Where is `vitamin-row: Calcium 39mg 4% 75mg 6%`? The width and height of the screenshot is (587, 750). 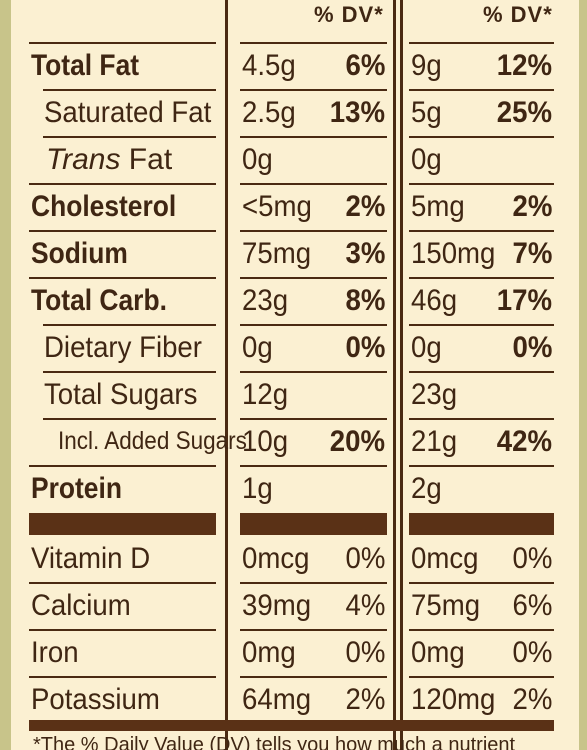 vitamin-row: Calcium 39mg 4% 75mg 6% is located at coordinates (295, 605).